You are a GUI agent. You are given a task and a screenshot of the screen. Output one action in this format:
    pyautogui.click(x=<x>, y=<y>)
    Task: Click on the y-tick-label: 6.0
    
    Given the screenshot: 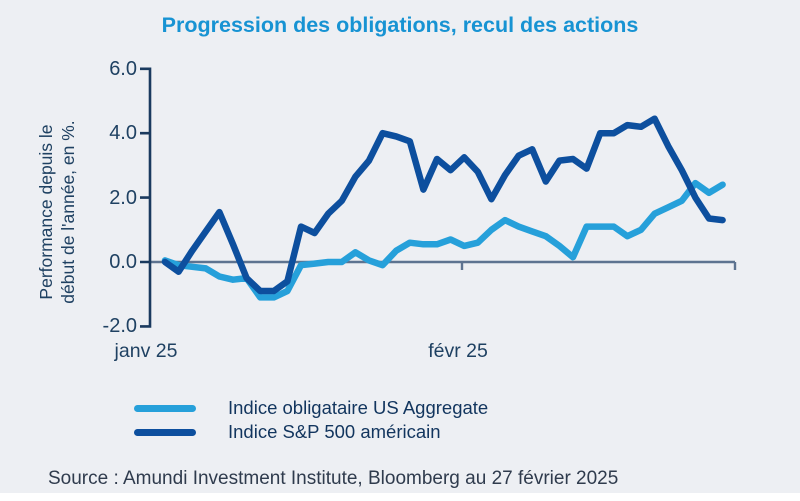 What is the action you would take?
    pyautogui.click(x=123, y=68)
    